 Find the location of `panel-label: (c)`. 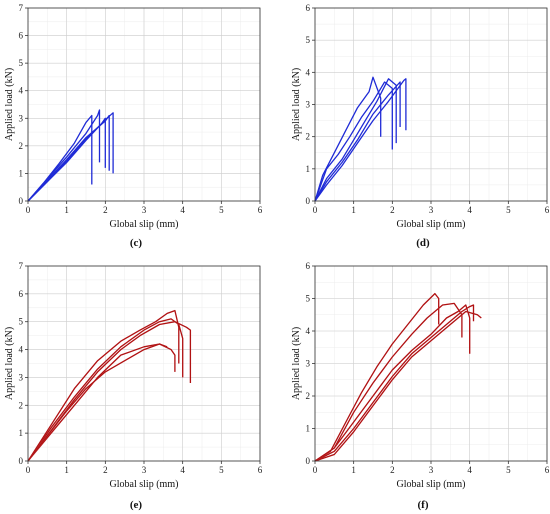

panel-label: (c) is located at coordinates (136, 243).